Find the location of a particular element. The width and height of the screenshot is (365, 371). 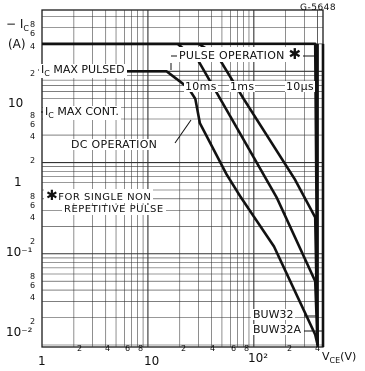

y-tick-label-10-1: 10⁻¹ is located at coordinates (19, 252).